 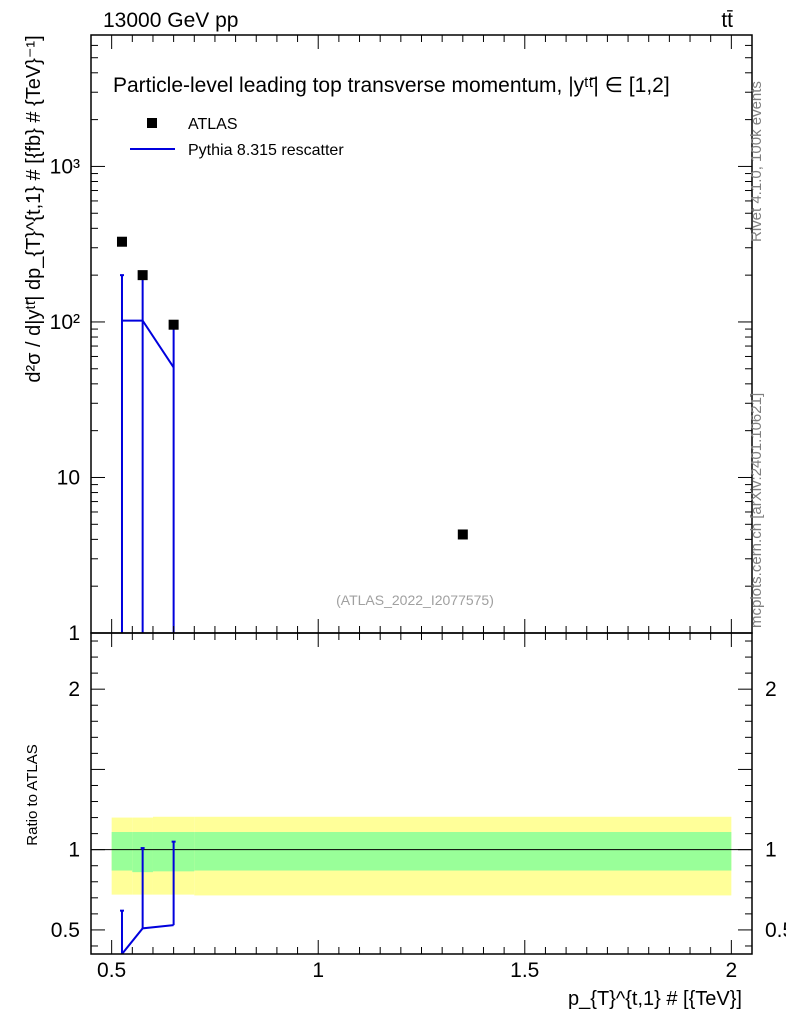 I want to click on x-tick-label-0: 0.5, so click(x=111, y=970).